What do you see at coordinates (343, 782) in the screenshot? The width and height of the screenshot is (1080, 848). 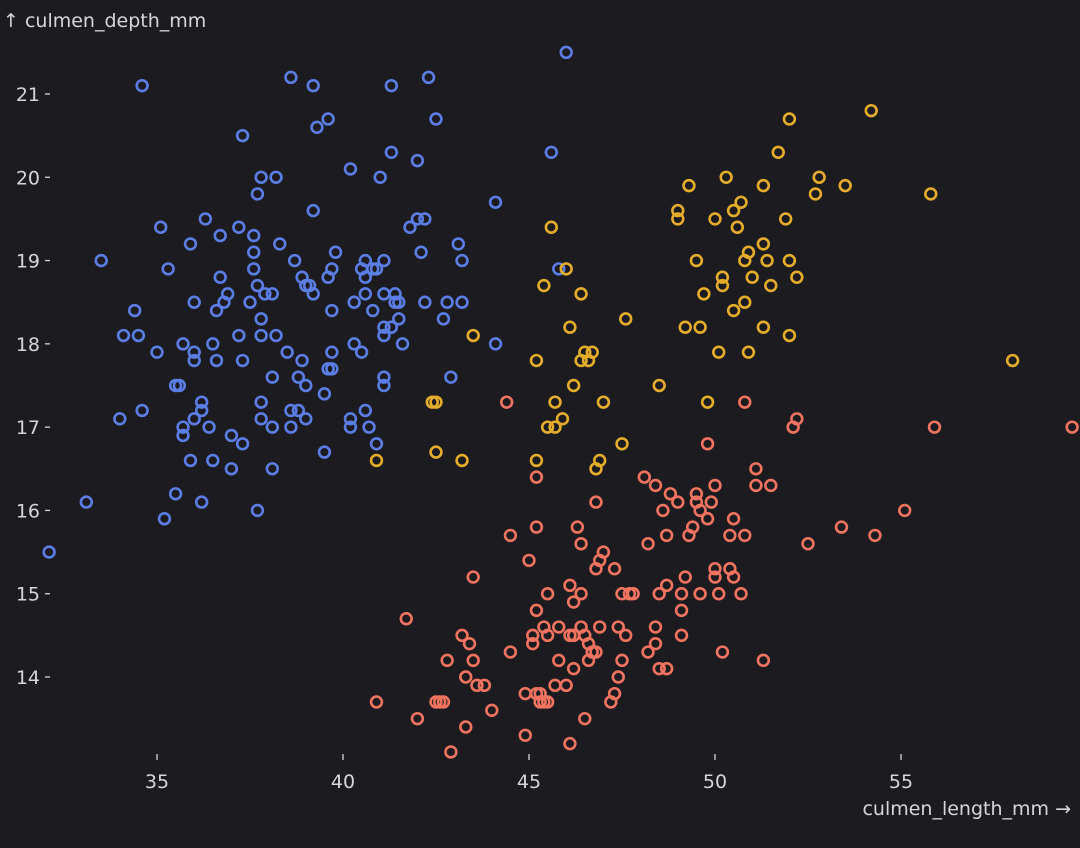 I see `x-tick-label: 40` at bounding box center [343, 782].